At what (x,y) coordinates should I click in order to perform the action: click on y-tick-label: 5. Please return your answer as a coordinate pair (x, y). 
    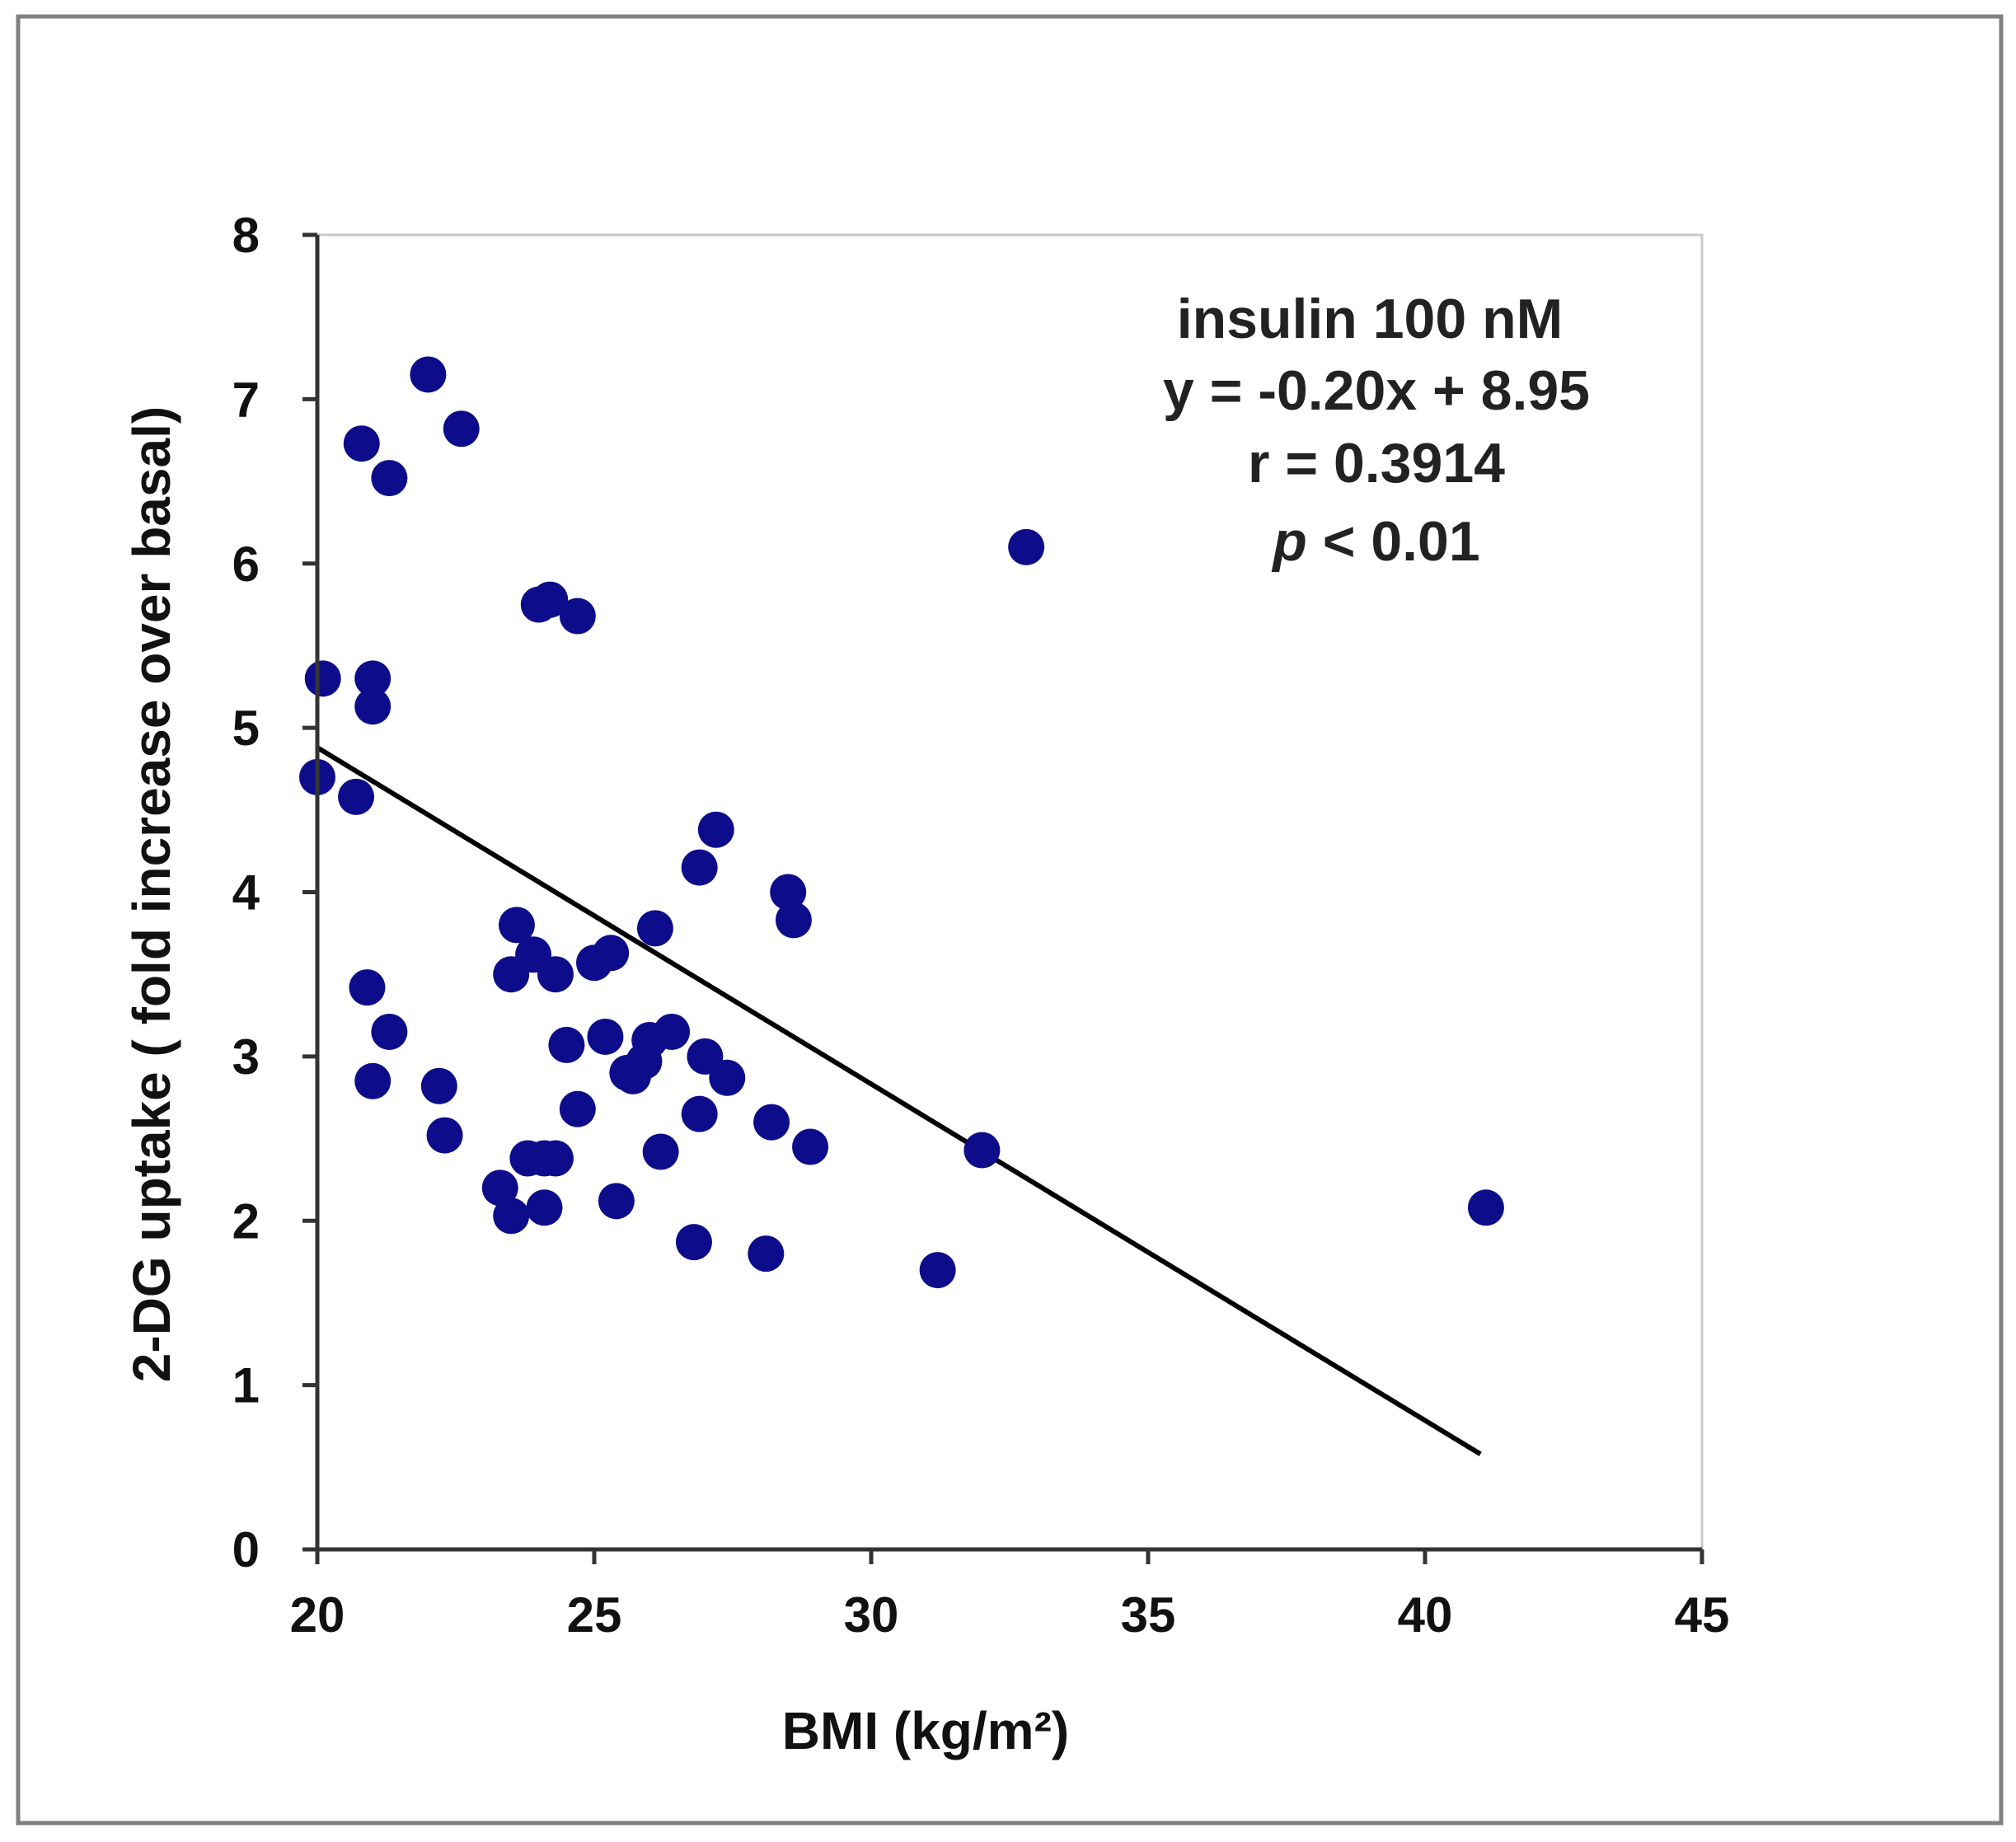
    Looking at the image, I should click on (246, 729).